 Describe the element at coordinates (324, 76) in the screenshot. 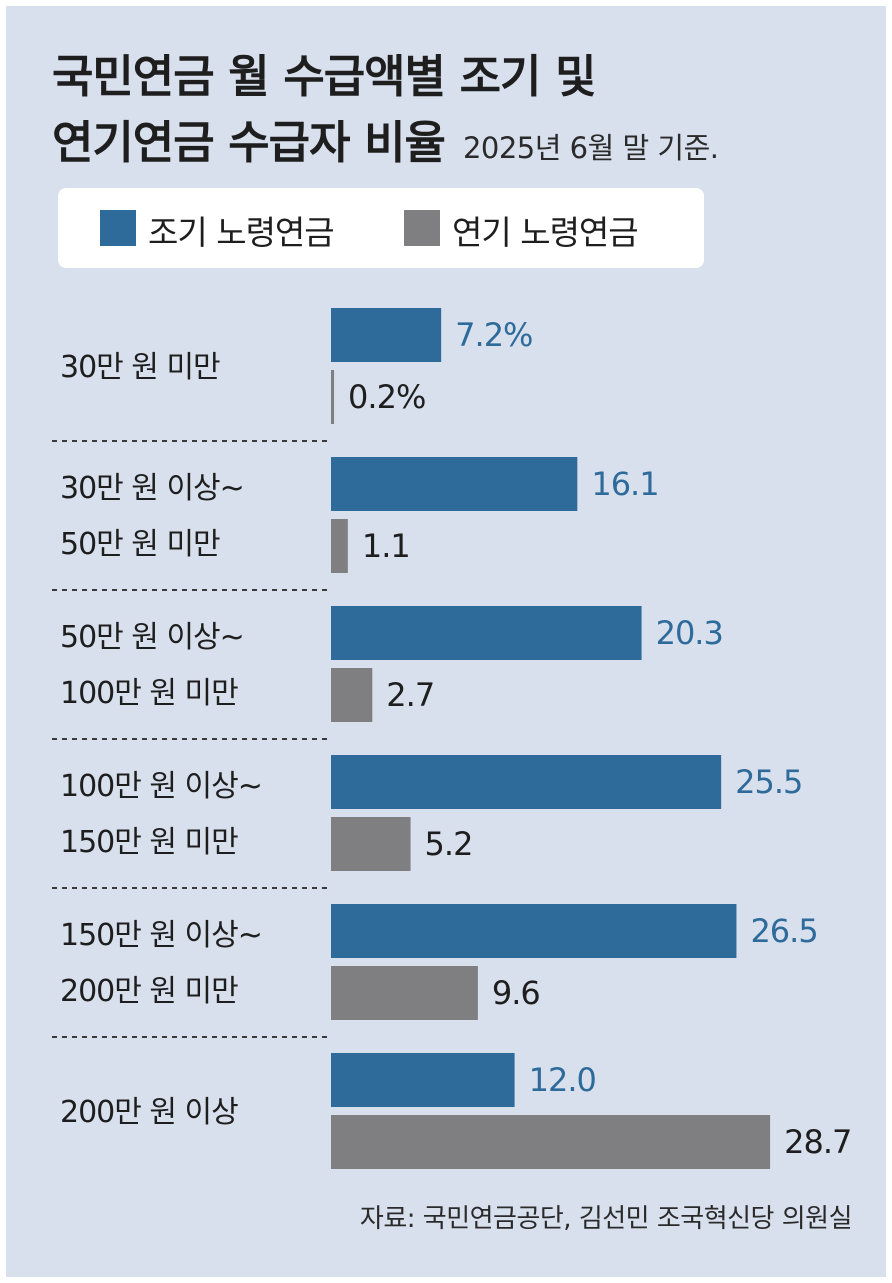

I see `chart-title-line1: 국민연금 월 수급액별 조기 및` at that location.